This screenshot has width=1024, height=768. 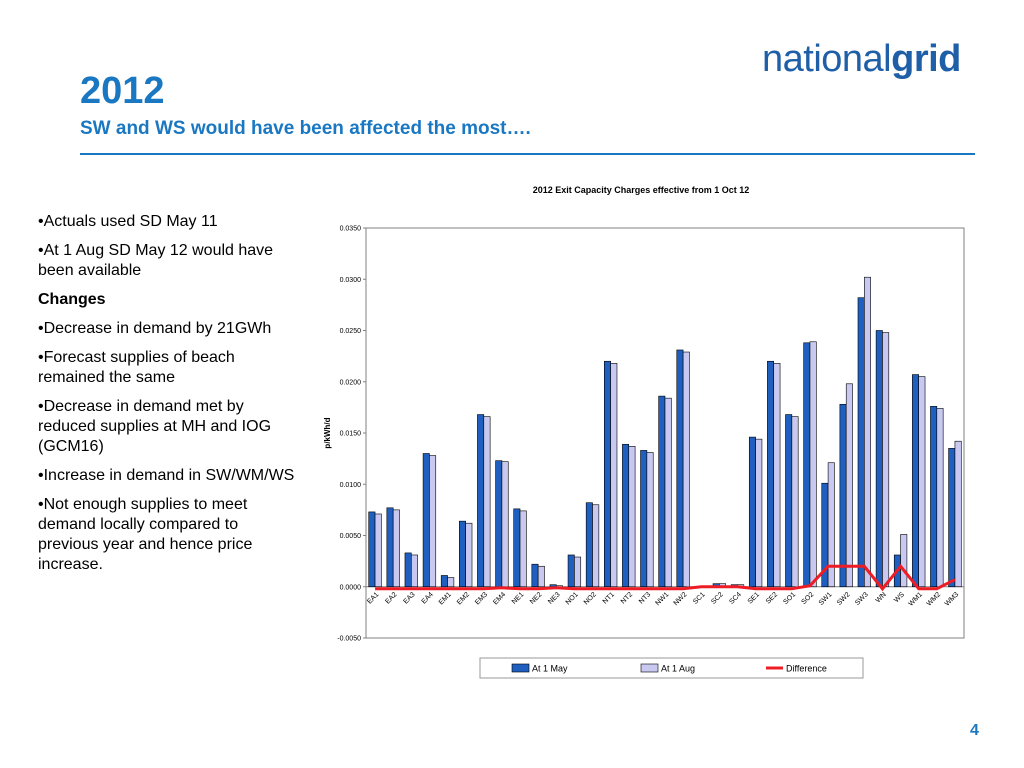 I want to click on x-tick-label: EA4, so click(x=428, y=598).